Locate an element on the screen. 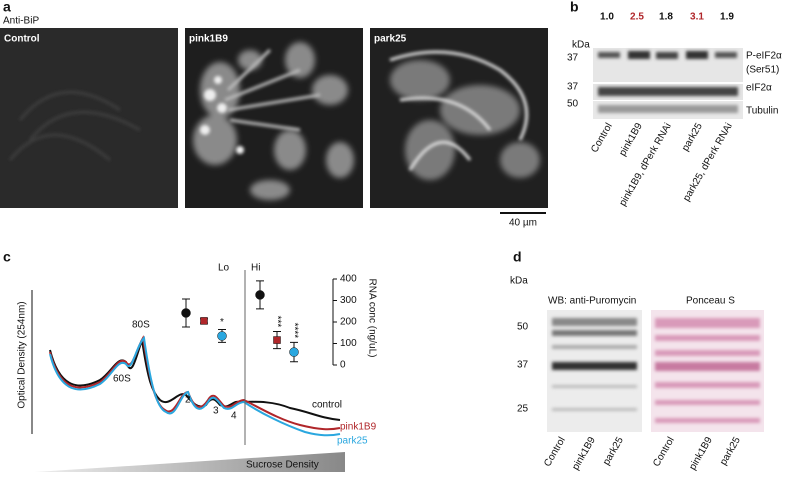 The image size is (792, 479). panel-letter: a is located at coordinates (7, 7).